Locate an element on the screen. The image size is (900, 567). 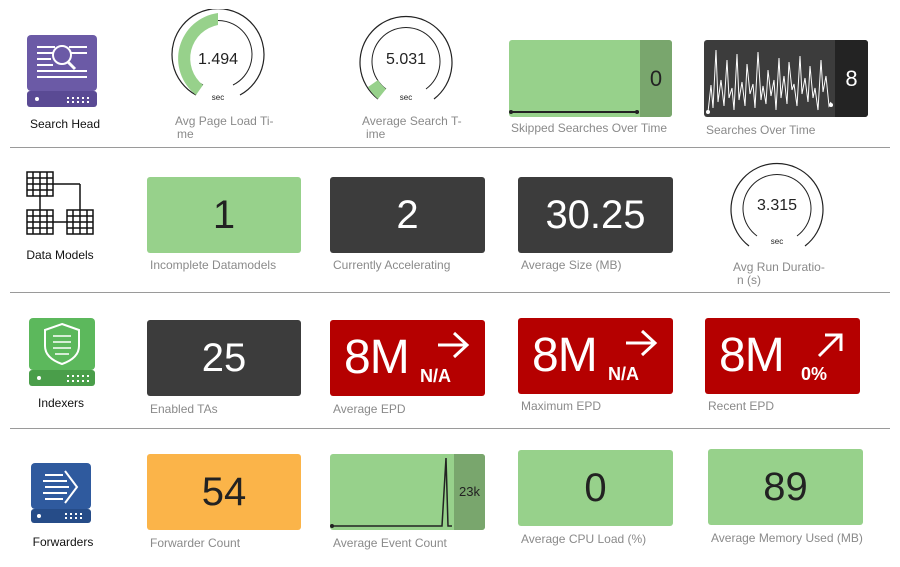
single-value: 1 is located at coordinates (224, 214).